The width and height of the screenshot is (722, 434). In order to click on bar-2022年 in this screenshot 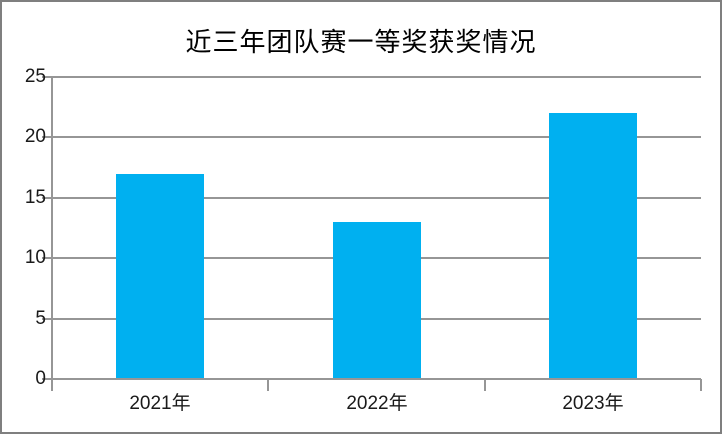, I will do `click(377, 300)`.